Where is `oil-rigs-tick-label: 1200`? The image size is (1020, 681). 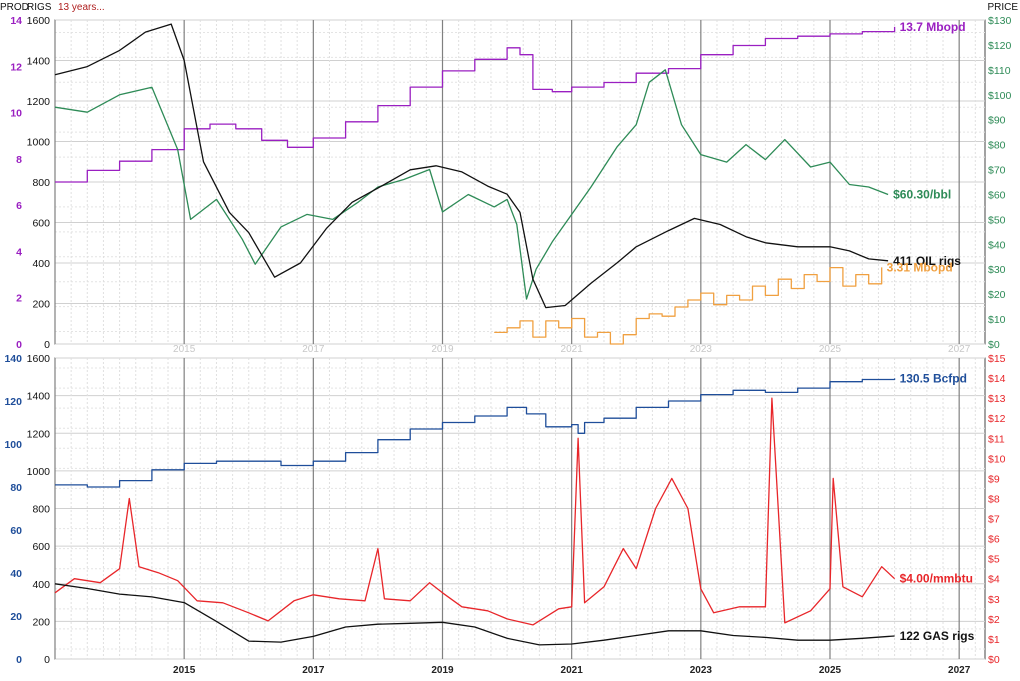
oil-rigs-tick-label: 1200 is located at coordinates (39, 102).